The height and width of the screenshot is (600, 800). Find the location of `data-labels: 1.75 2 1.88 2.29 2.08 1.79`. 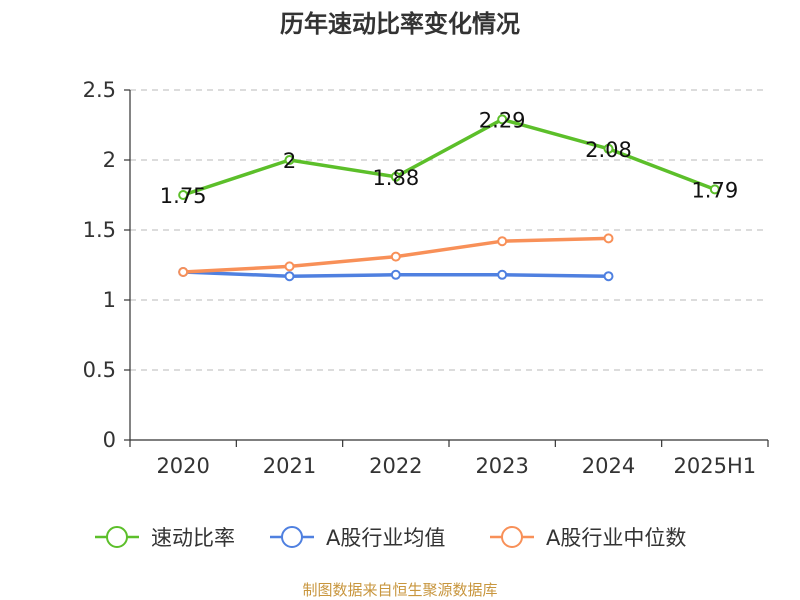

data-labels: 1.75 2 1.88 2.29 2.08 1.79 is located at coordinates (449, 158).